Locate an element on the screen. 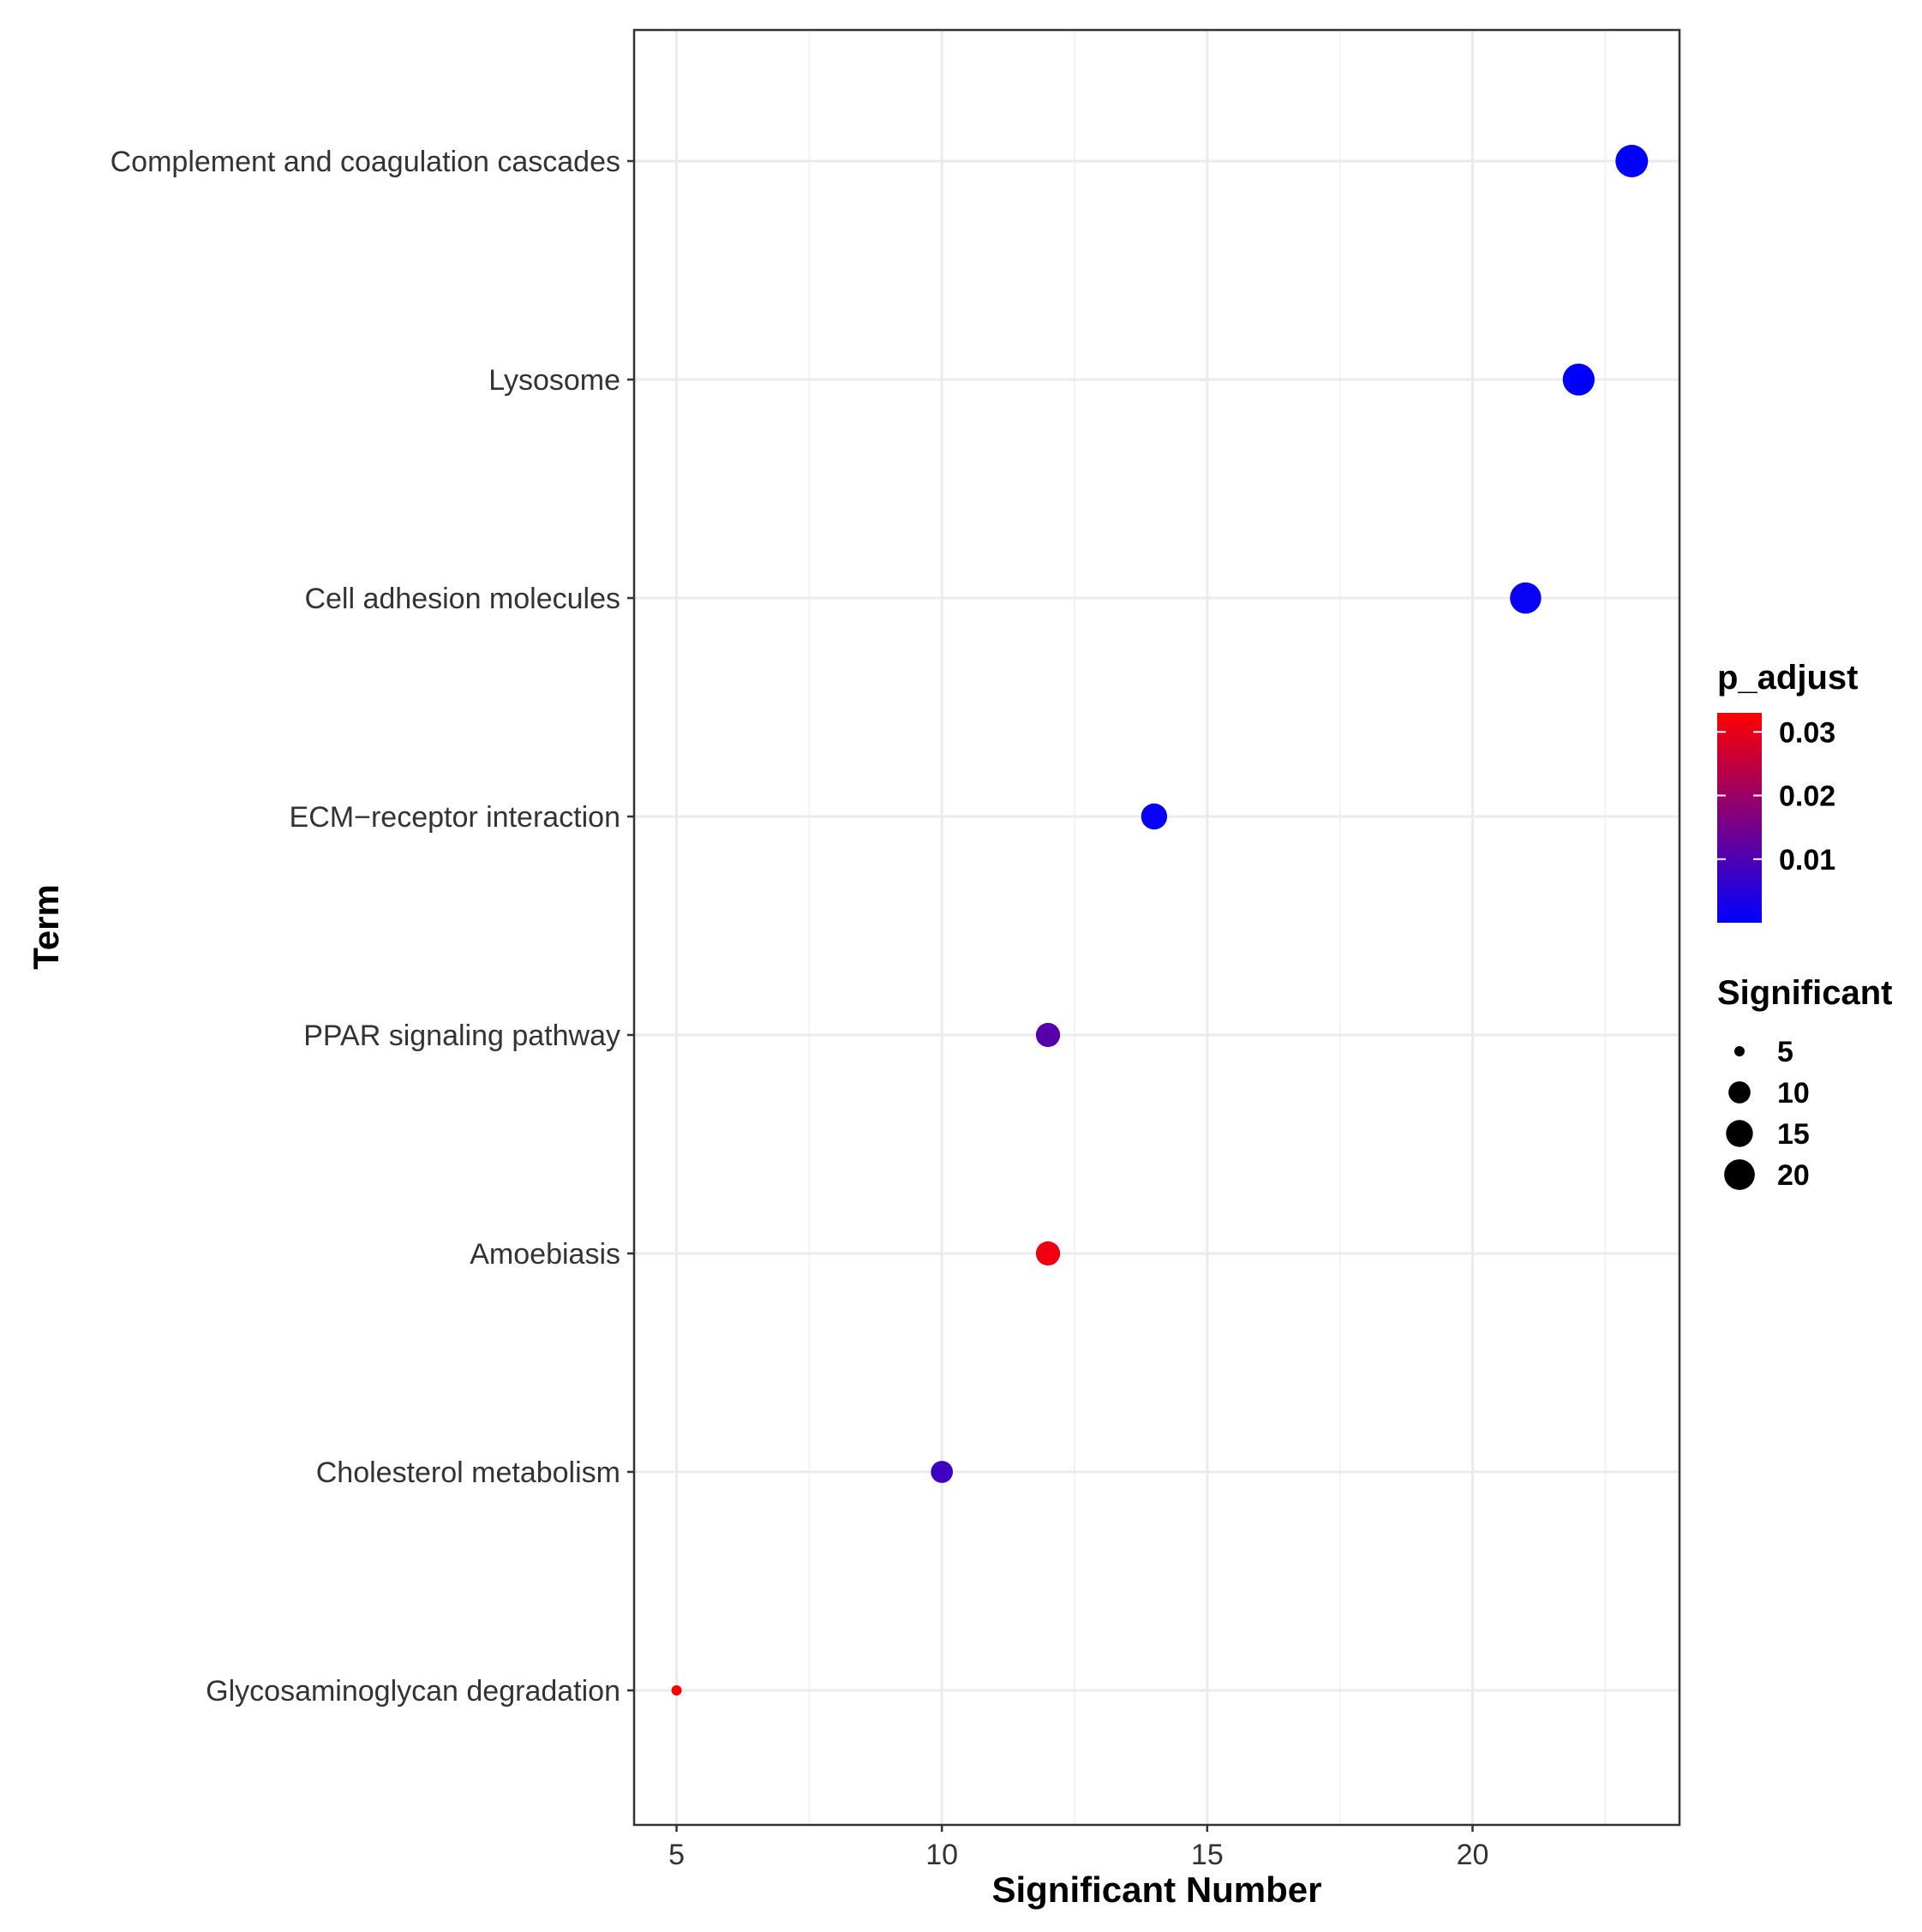  x-tick-label: 15 is located at coordinates (1207, 1855).